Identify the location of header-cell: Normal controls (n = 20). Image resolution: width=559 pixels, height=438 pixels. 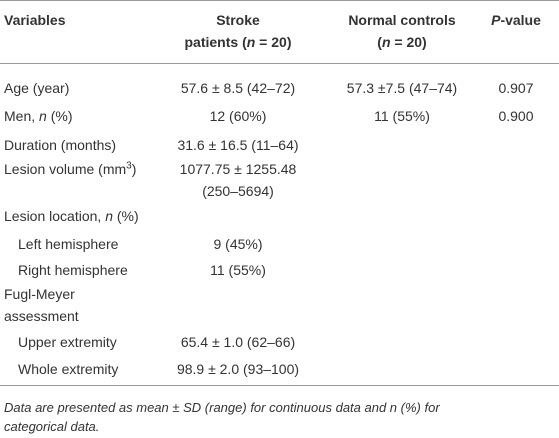
(402, 31).